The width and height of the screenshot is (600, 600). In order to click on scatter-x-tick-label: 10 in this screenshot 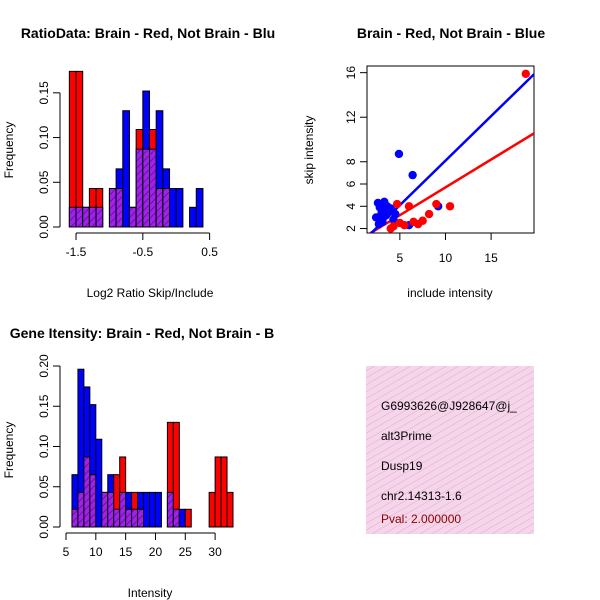, I will do `click(446, 258)`.